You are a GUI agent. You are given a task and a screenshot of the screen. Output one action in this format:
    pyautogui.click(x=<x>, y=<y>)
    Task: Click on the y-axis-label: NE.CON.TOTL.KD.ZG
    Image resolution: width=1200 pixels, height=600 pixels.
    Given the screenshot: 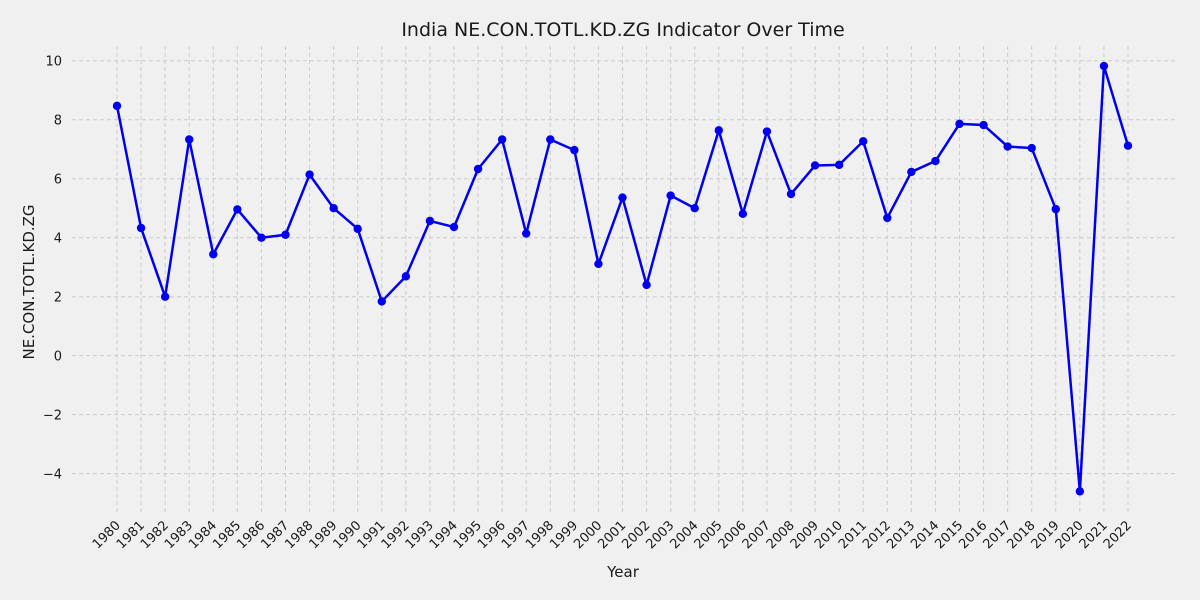 What is the action you would take?
    pyautogui.click(x=29, y=281)
    